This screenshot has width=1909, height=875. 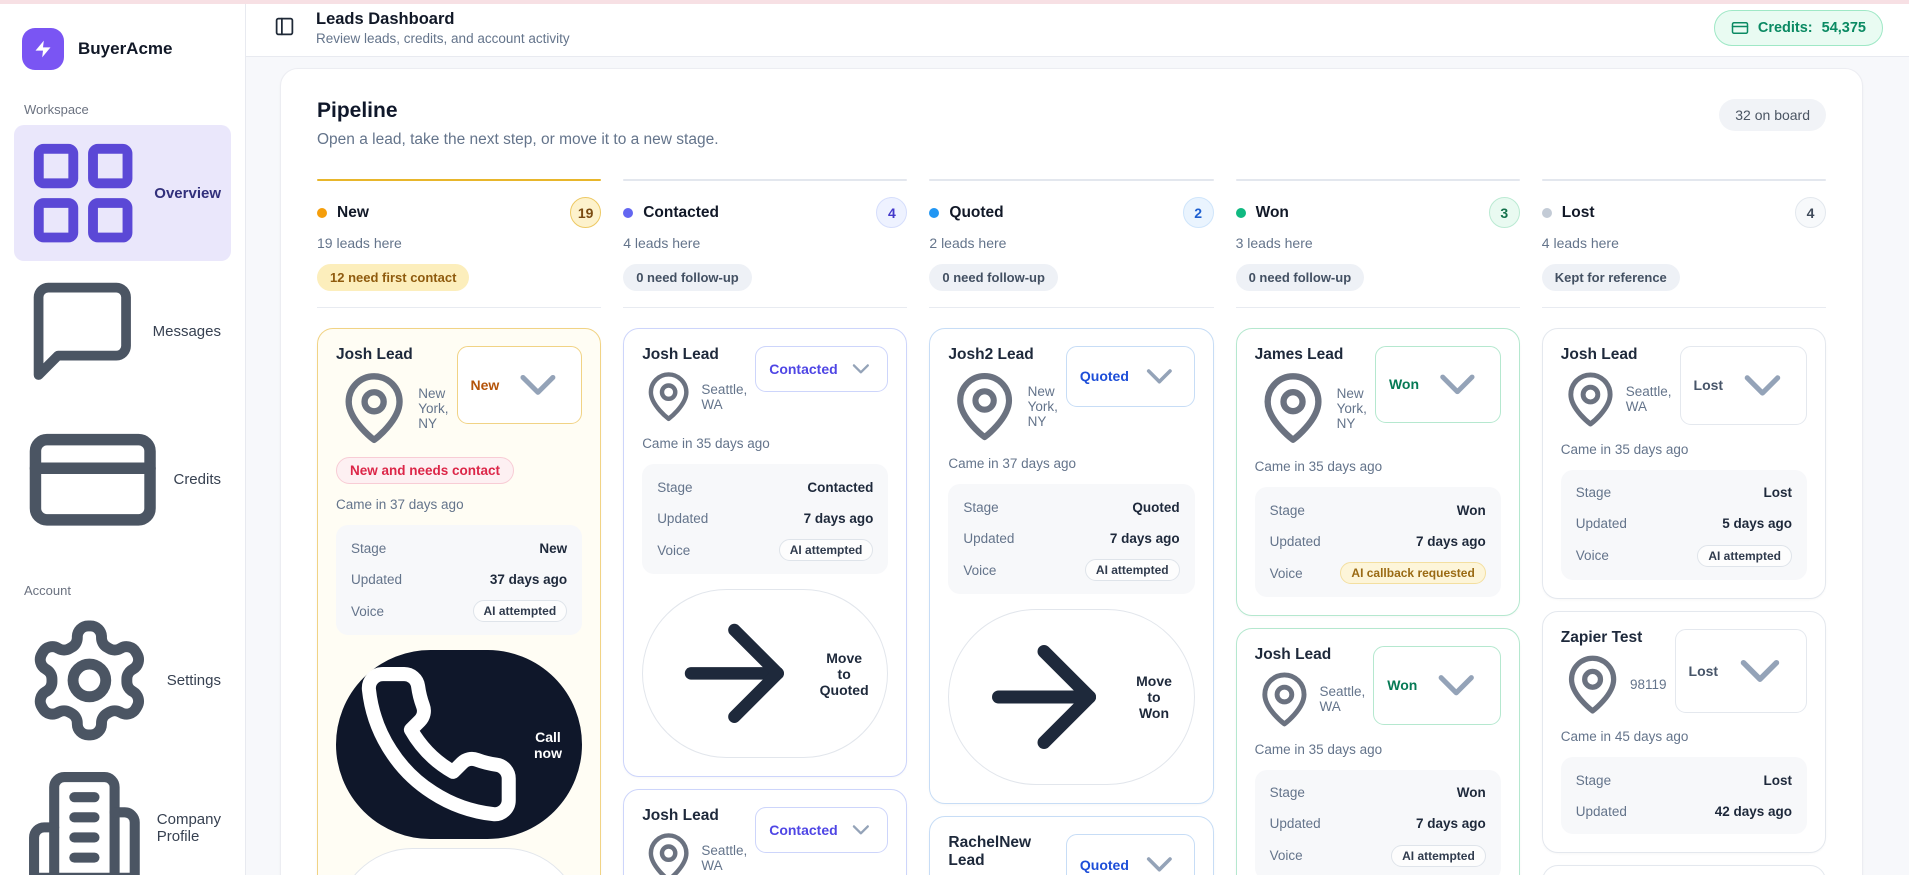 What do you see at coordinates (186, 332) in the screenshot?
I see `sidebar-item-label: Messages` at bounding box center [186, 332].